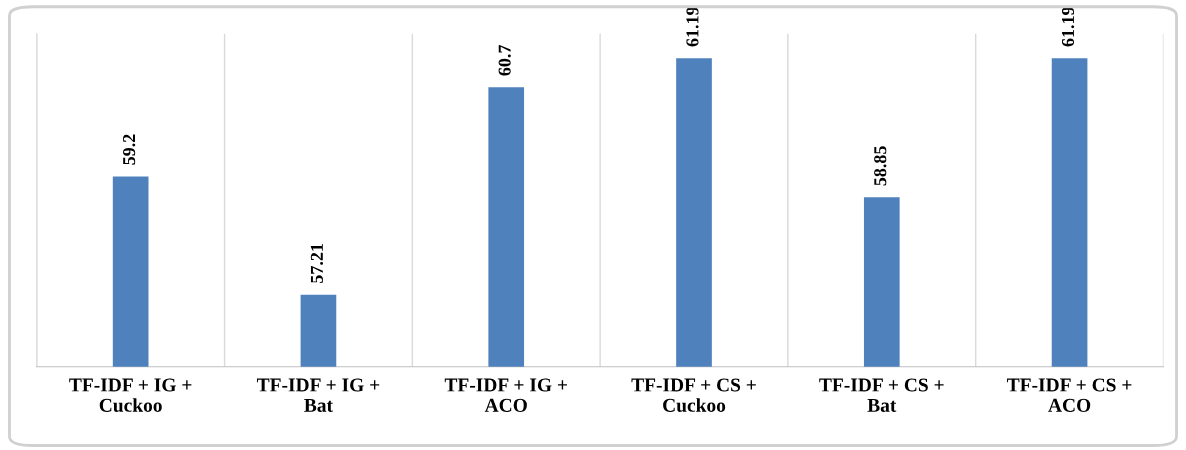  I want to click on data-label: 60.7, so click(504, 60).